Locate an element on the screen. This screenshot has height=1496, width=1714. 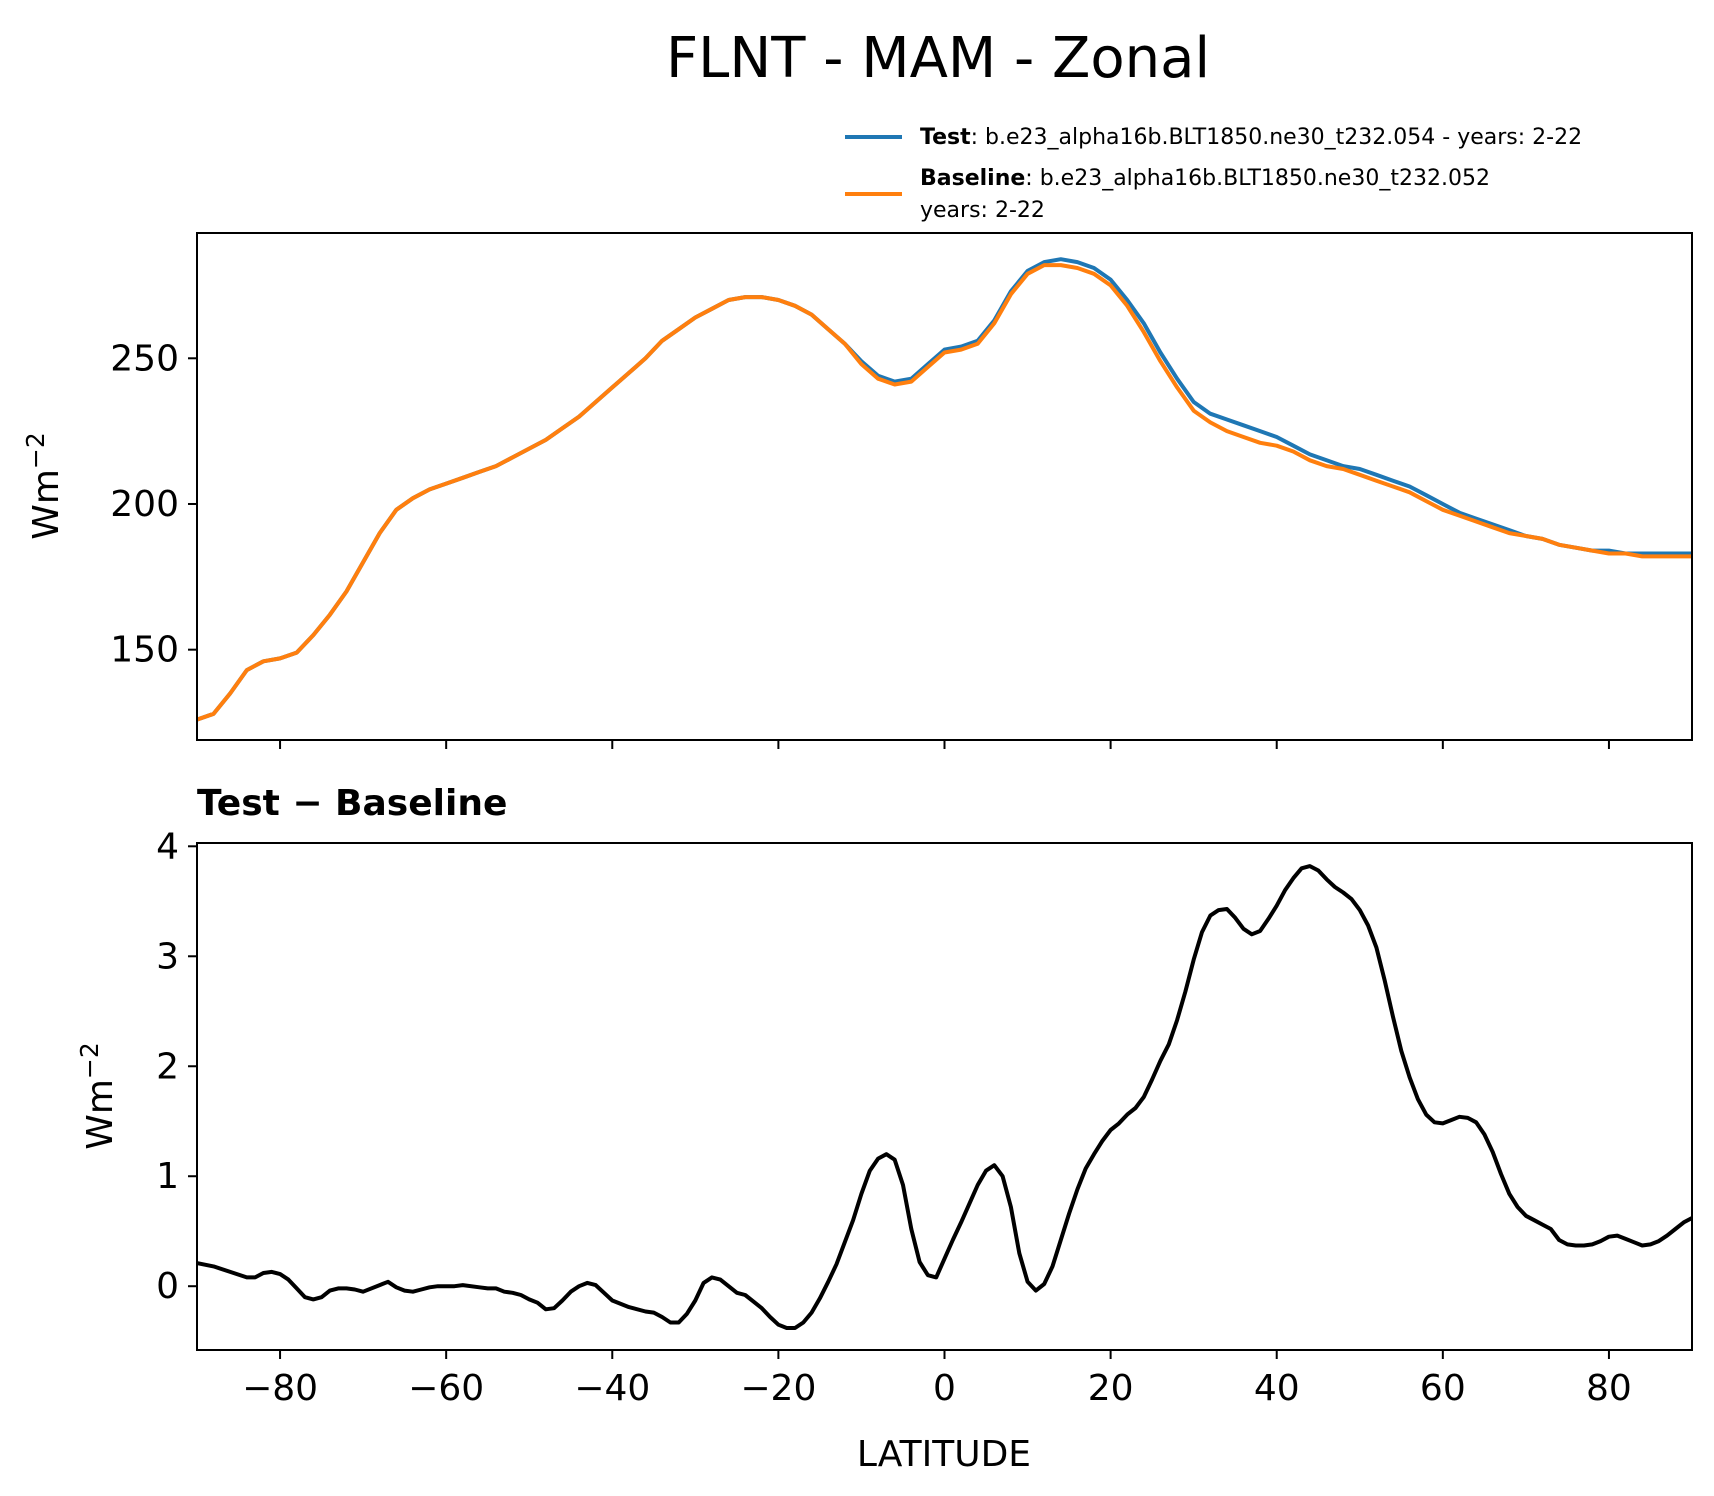
x-tick-label: 80 is located at coordinates (1609, 1388).